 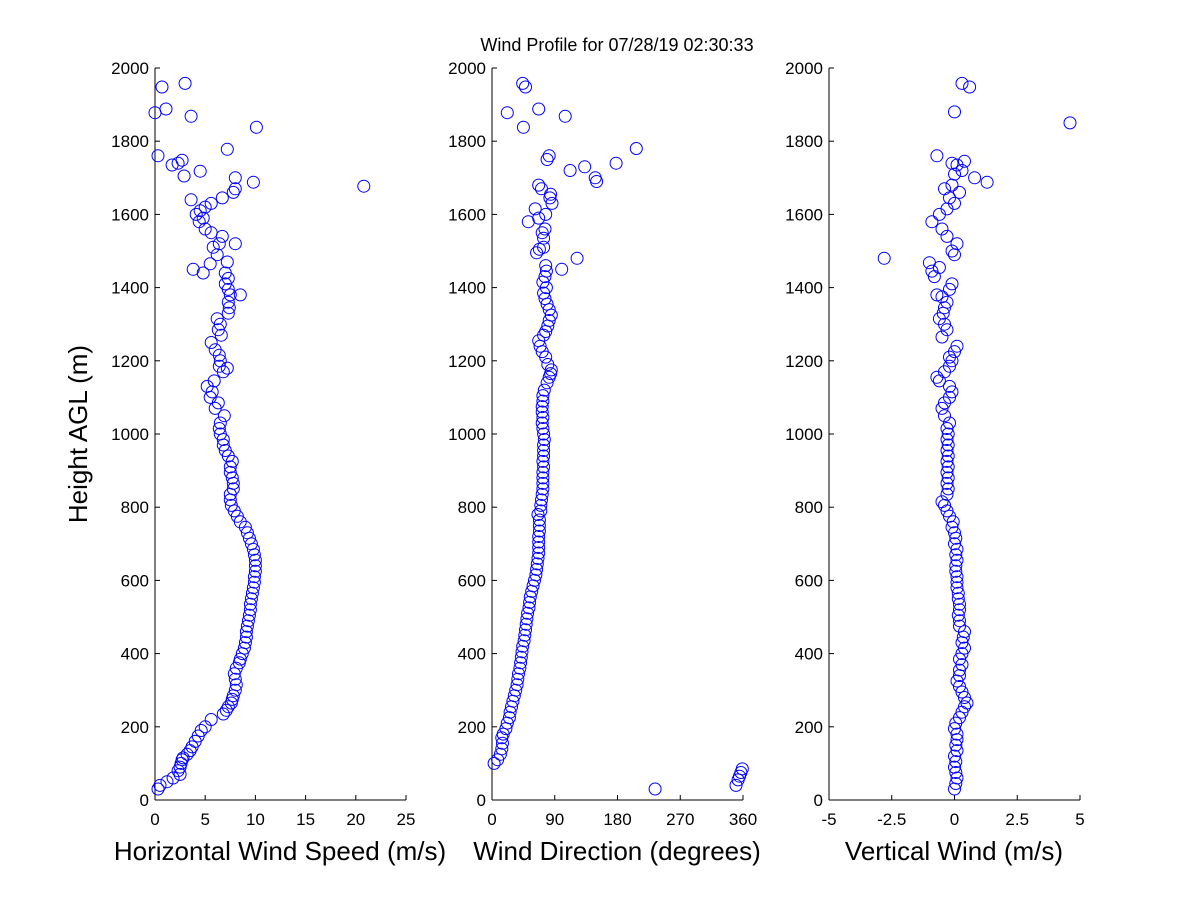 I want to click on y-tick-label-speed: 1200, so click(x=130, y=361).